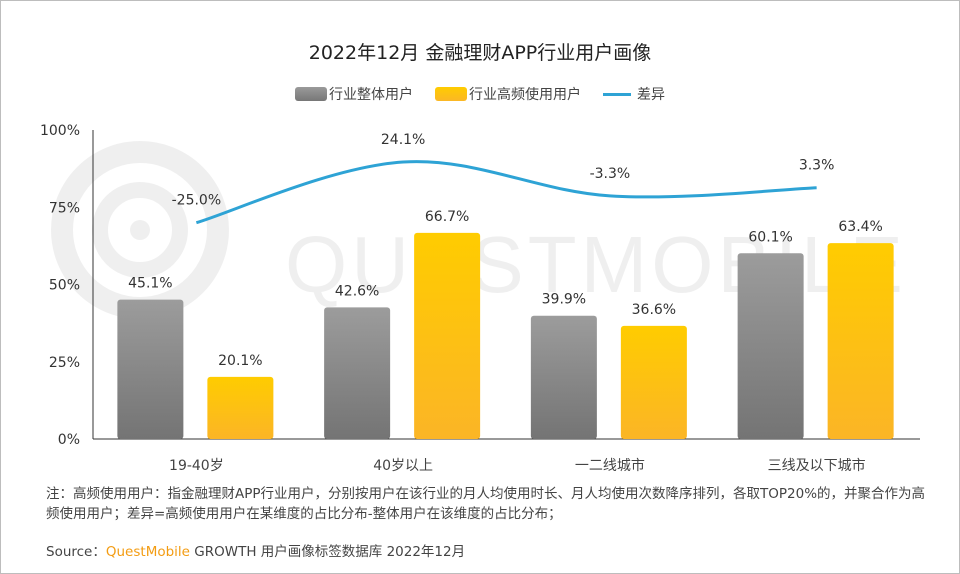 This screenshot has width=960, height=574. I want to click on y-tick-label: 0%, so click(69, 440).